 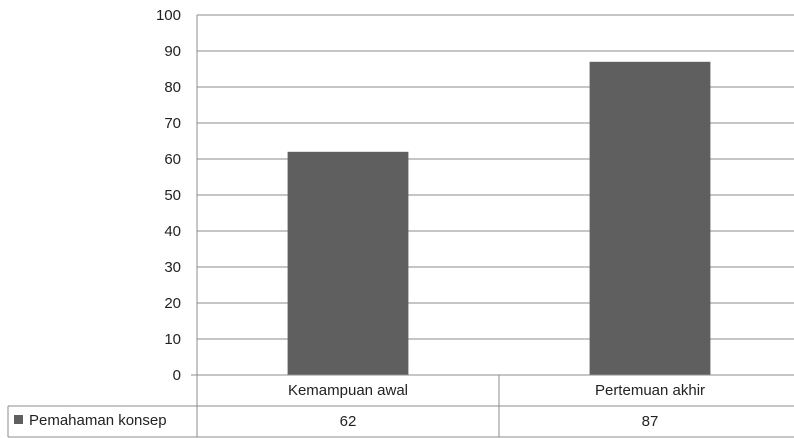 What do you see at coordinates (177, 375) in the screenshot?
I see `y-tick-label-0: 0` at bounding box center [177, 375].